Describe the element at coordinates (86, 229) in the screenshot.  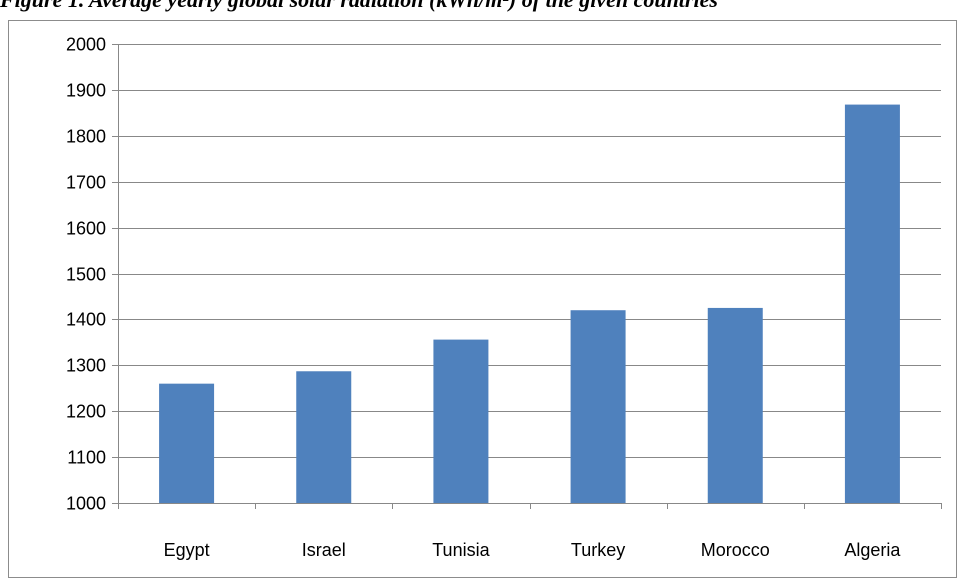
I see `y-tick-label: 1600` at that location.